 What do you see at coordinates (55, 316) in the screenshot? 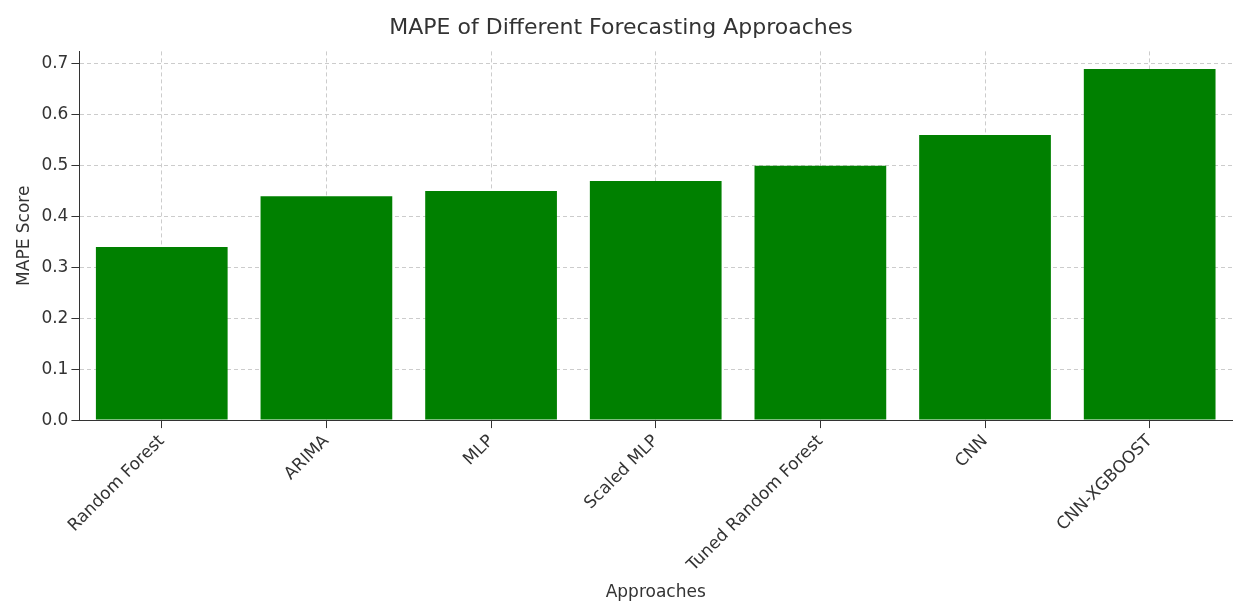
I see `y-tick-label: 0.2` at bounding box center [55, 316].